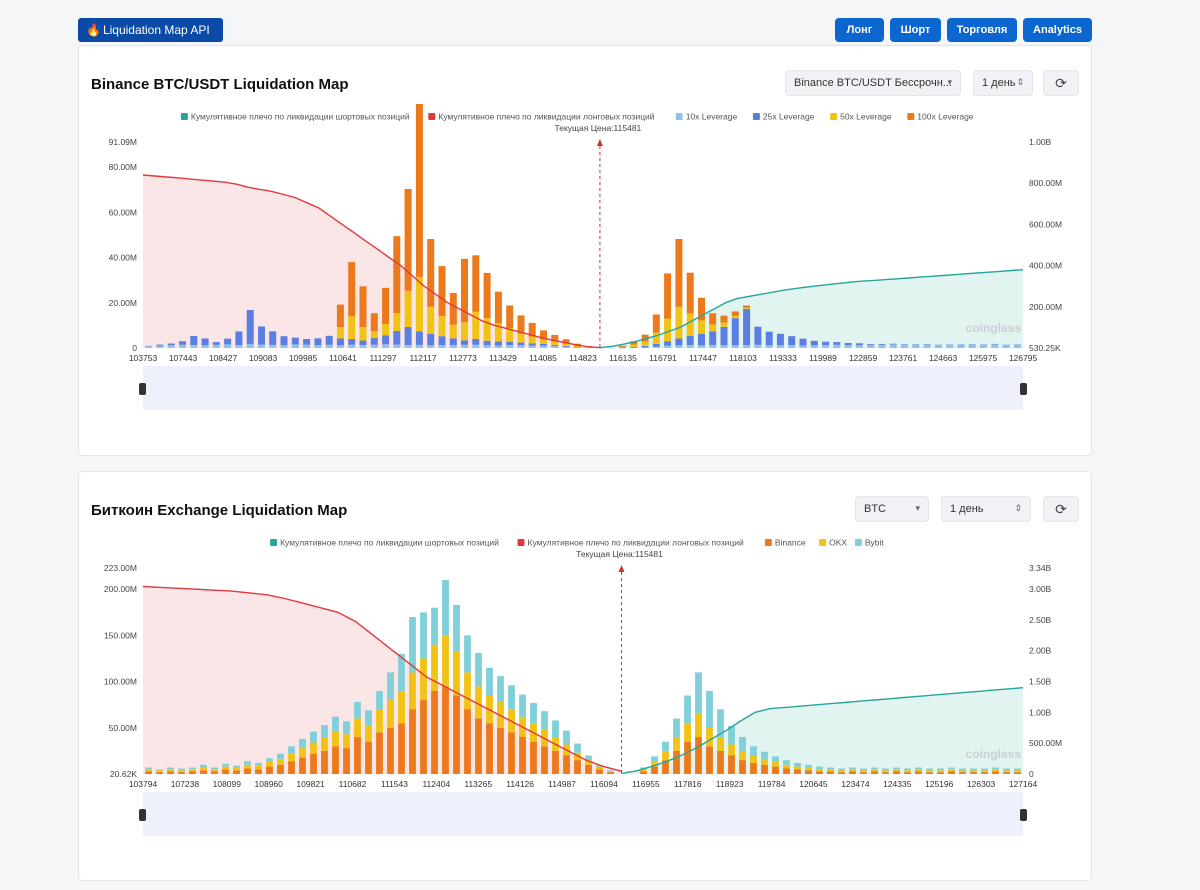 The image size is (1200, 890). I want to click on x-tick-label: 109083, so click(263, 358).